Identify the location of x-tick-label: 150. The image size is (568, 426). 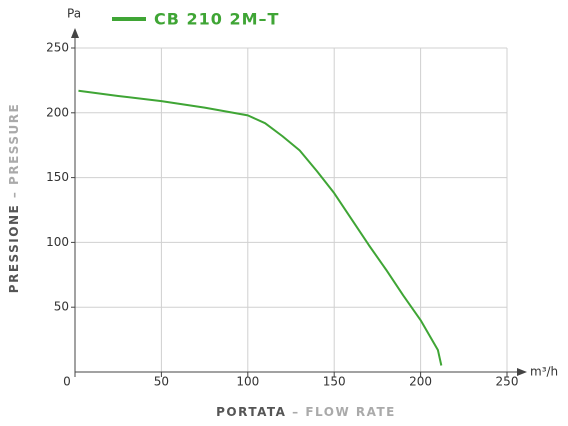
(334, 382).